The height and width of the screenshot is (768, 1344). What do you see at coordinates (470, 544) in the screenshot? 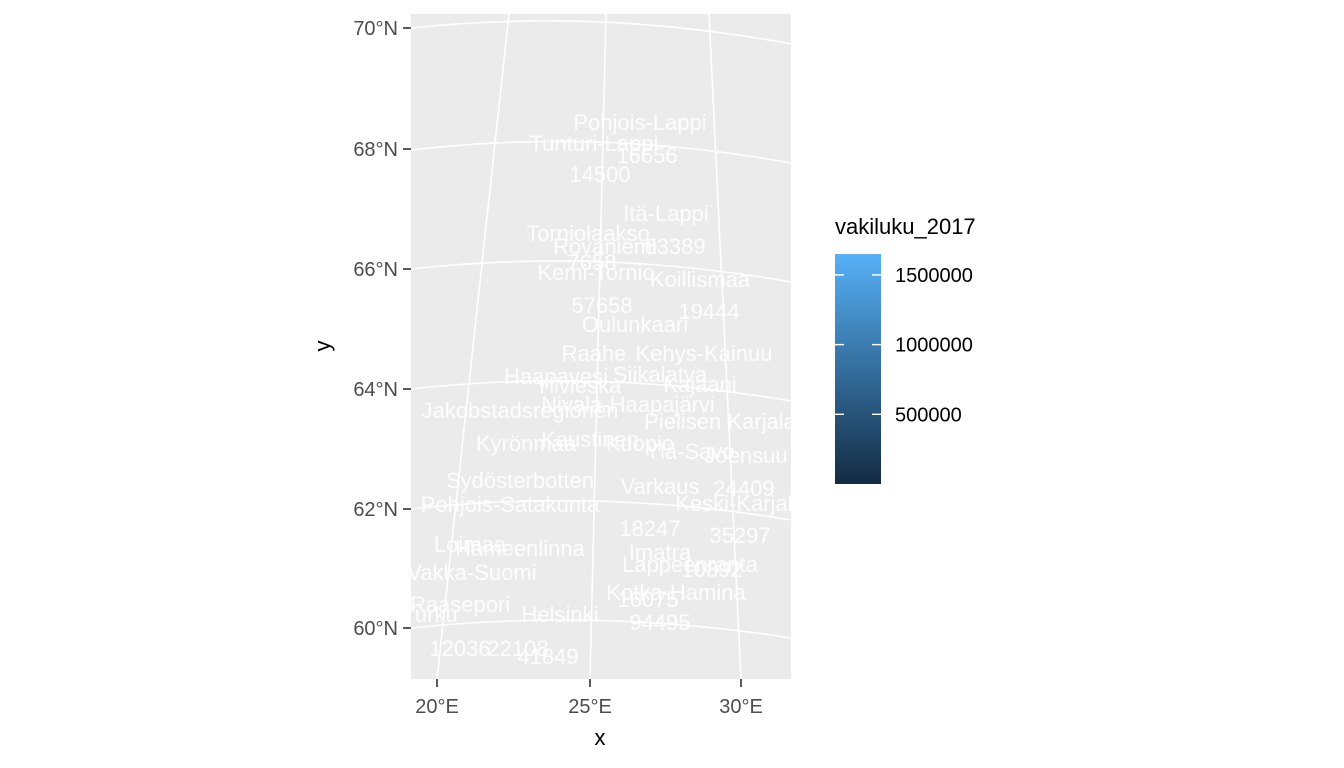
I see `map-label: Loimaa` at bounding box center [470, 544].